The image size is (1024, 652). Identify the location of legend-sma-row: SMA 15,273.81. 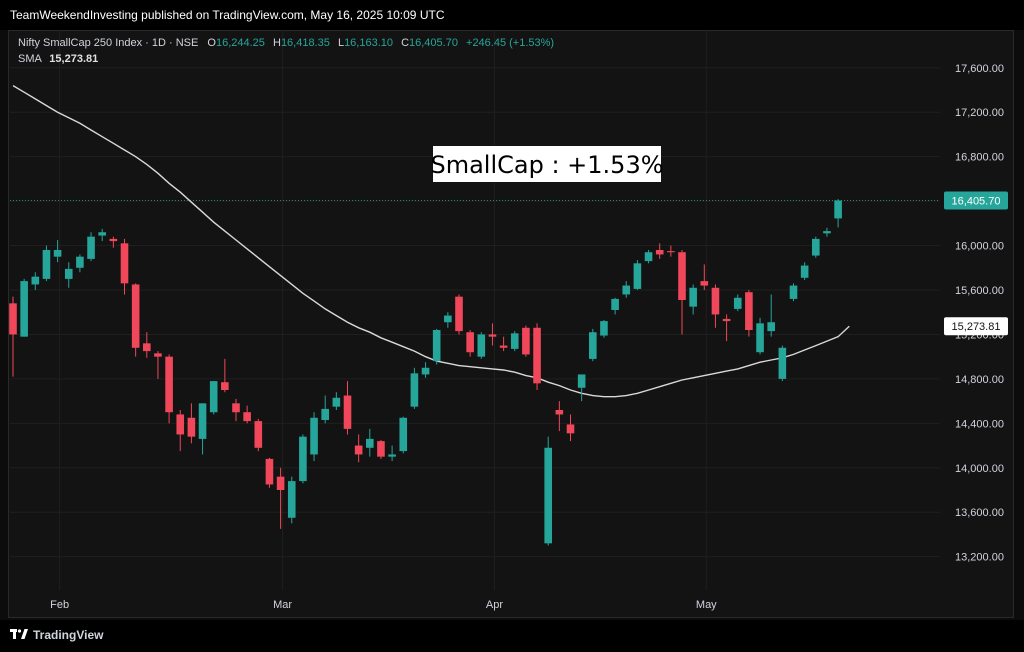
(286, 59).